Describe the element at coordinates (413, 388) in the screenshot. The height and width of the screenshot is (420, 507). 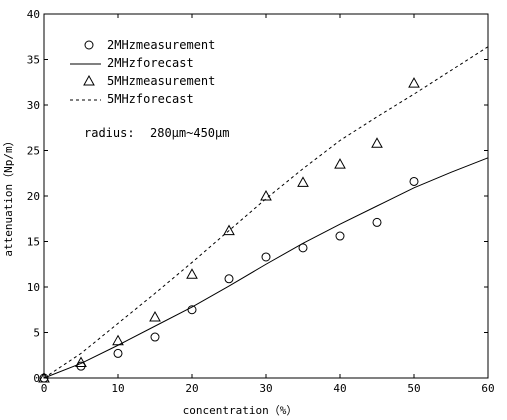
I see `x-tick-label: 50` at that location.